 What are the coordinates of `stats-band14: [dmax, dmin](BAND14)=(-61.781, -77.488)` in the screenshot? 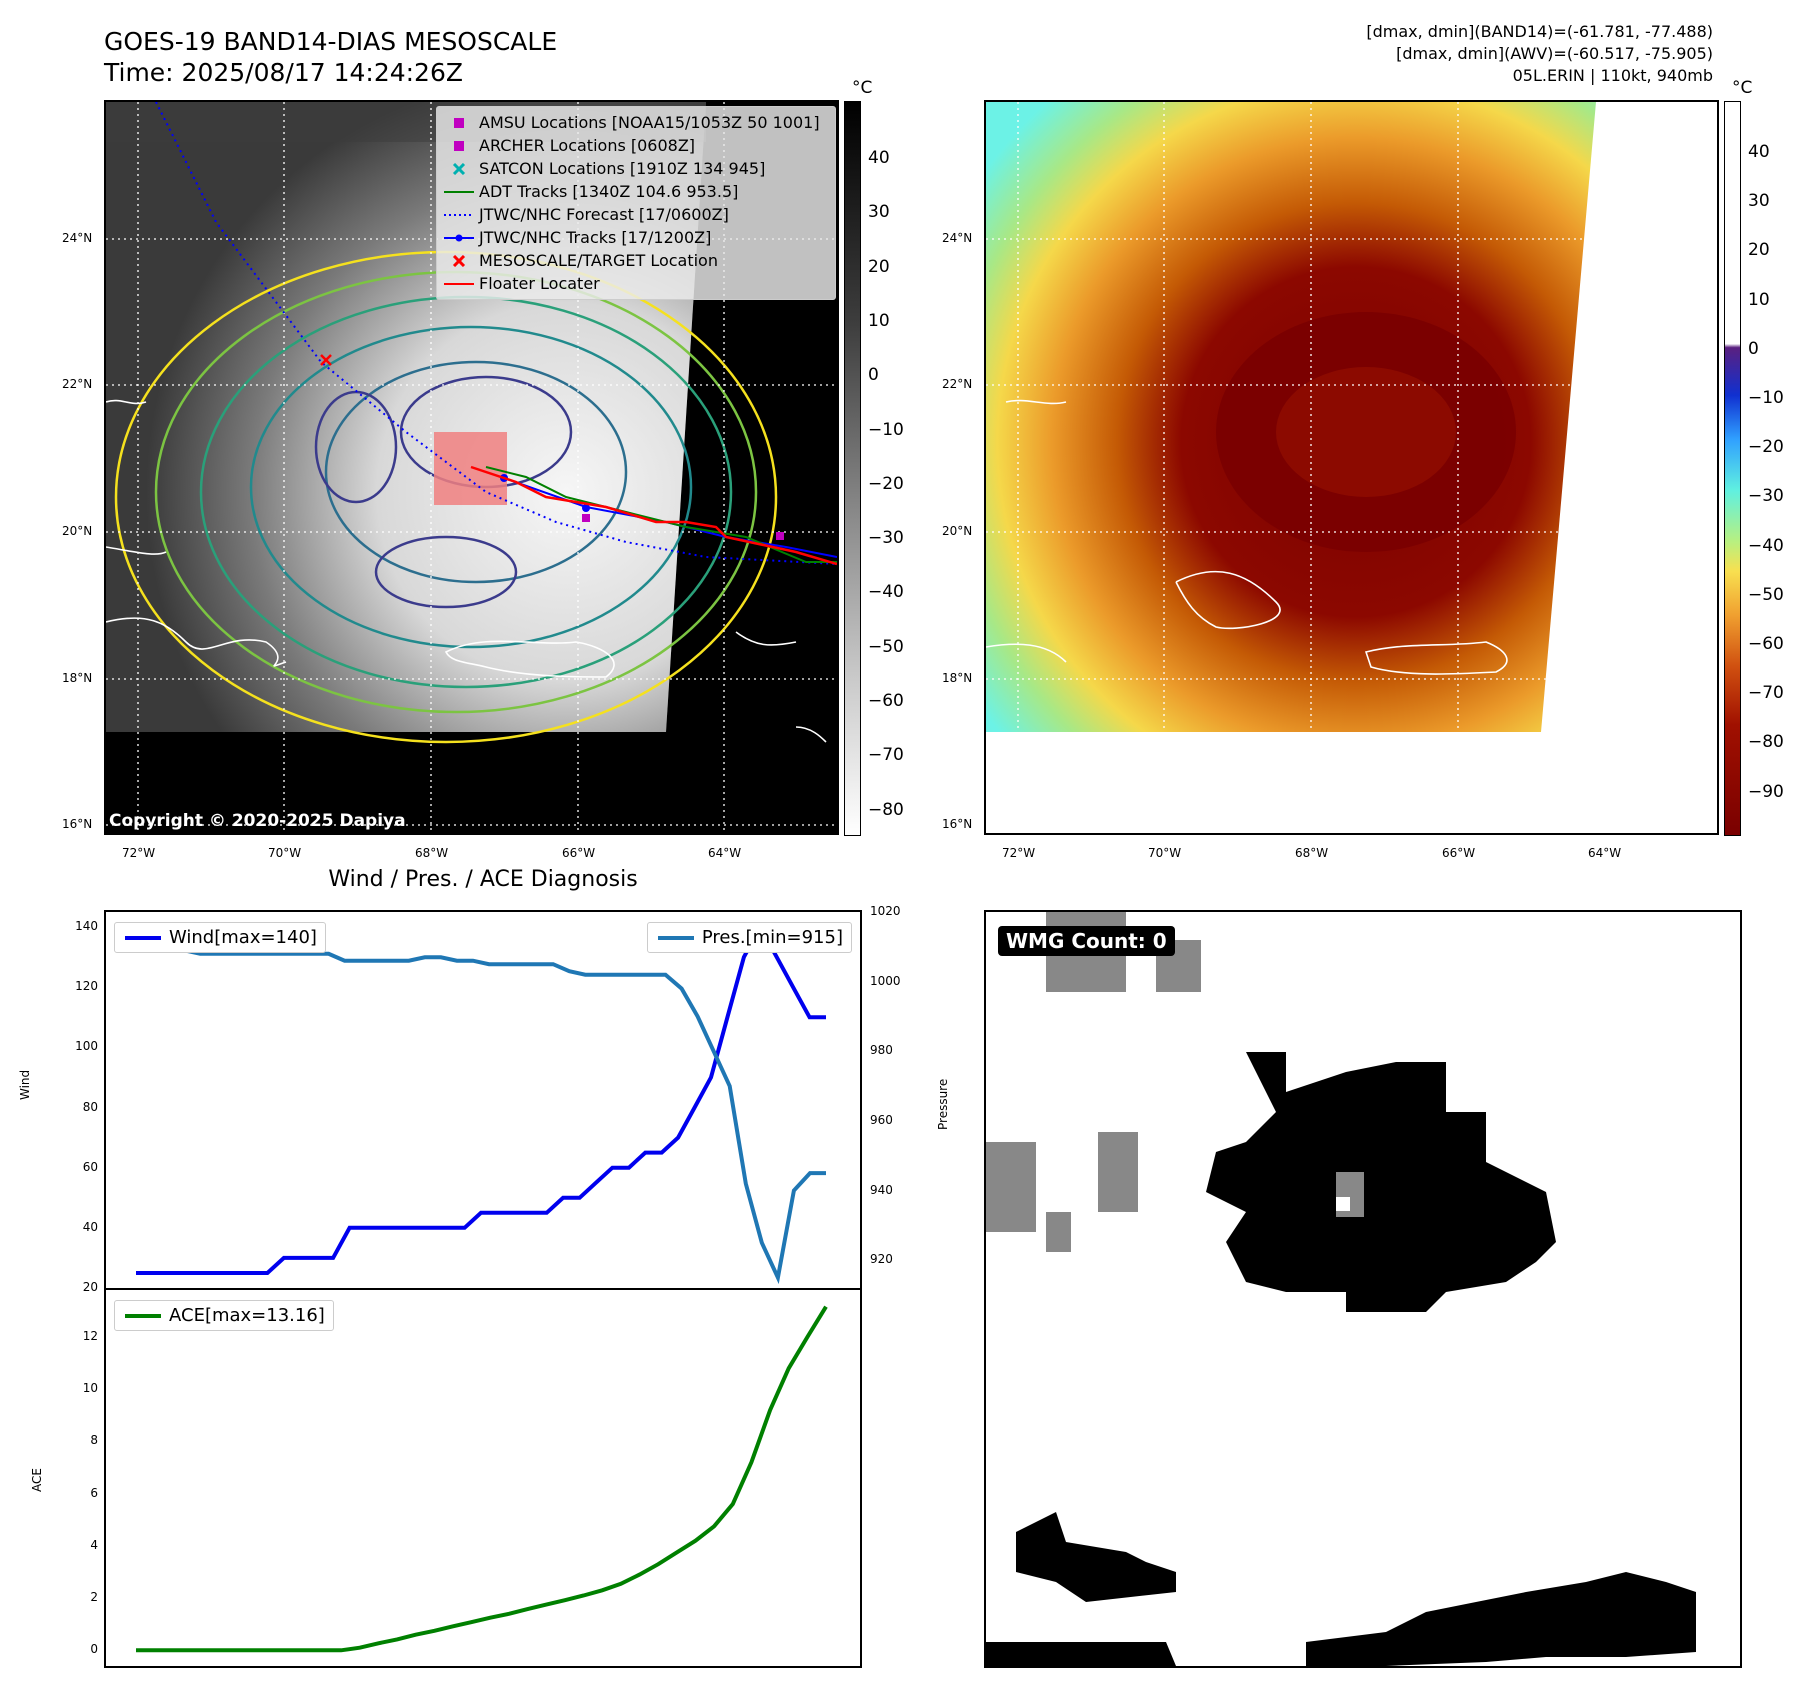 It's located at (1539, 31).